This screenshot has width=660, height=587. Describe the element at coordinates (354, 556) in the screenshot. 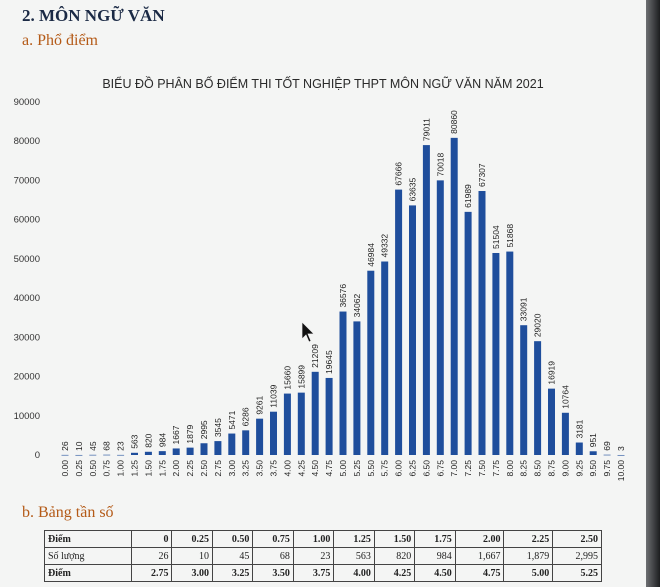

I see `table-cell: 563` at that location.